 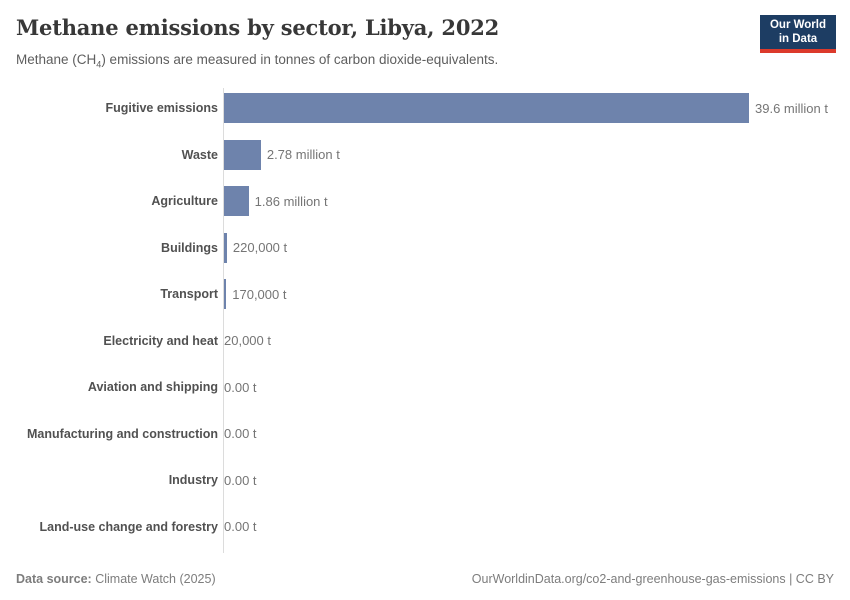 What do you see at coordinates (128, 526) in the screenshot?
I see `category-label: Land-use change and forestry` at bounding box center [128, 526].